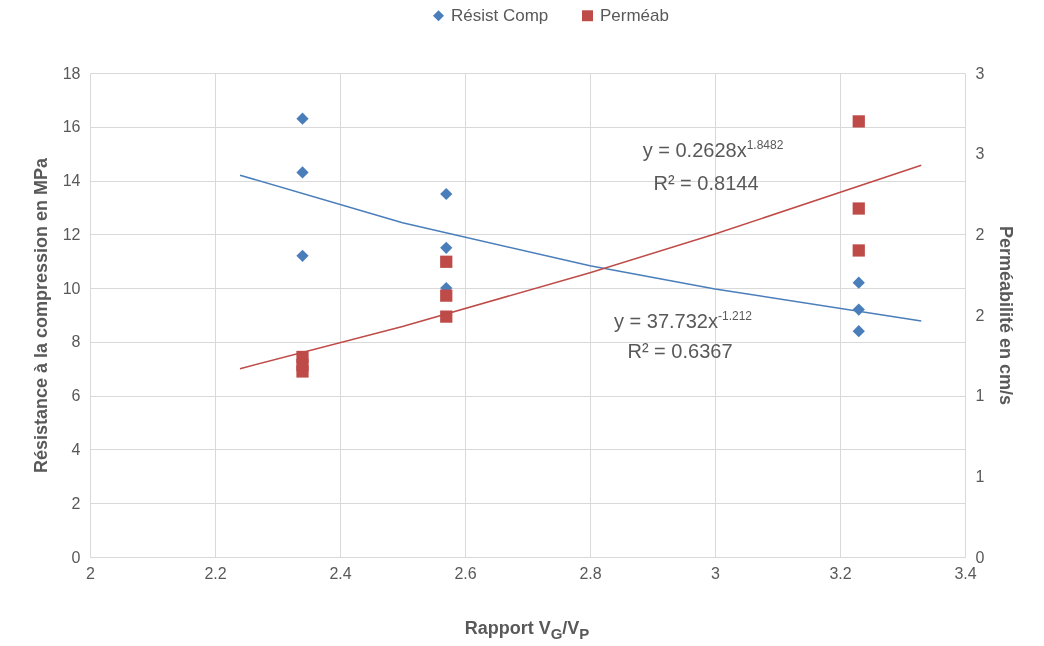 Image resolution: width=1044 pixels, height=646 pixels. I want to click on y2-axis-title: Perméabilité en cm/s, so click(1006, 315).